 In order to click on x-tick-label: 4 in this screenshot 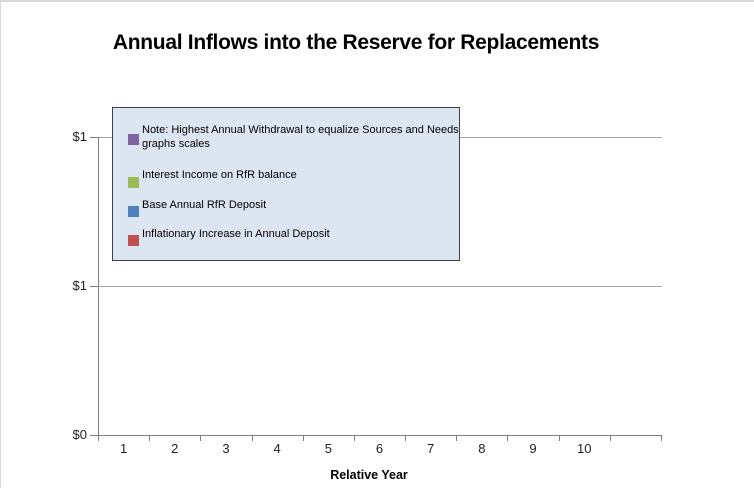, I will do `click(277, 448)`.